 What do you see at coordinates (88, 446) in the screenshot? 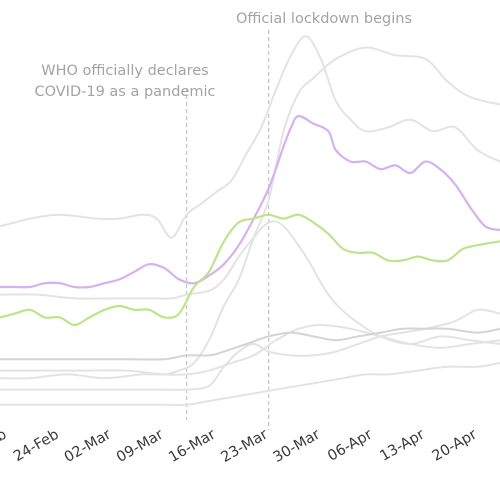
I see `x-tick-label: 02-Mar` at bounding box center [88, 446].